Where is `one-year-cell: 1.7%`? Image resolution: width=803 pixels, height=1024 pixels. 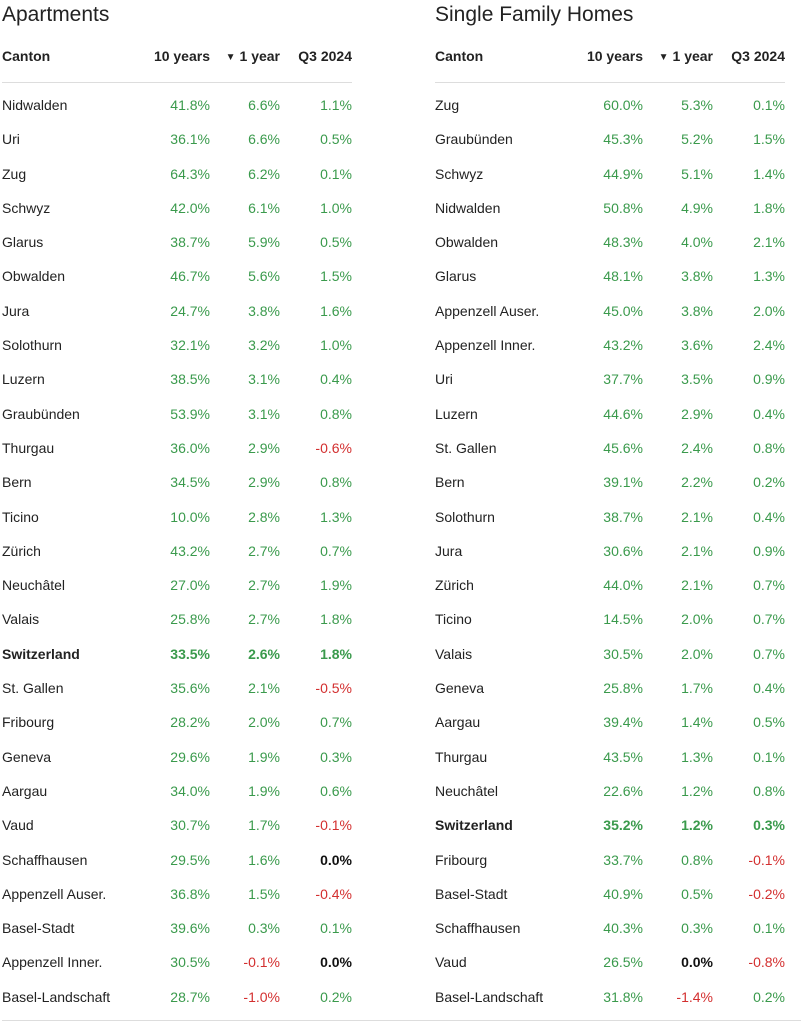
one-year-cell: 1.7% is located at coordinates (264, 825).